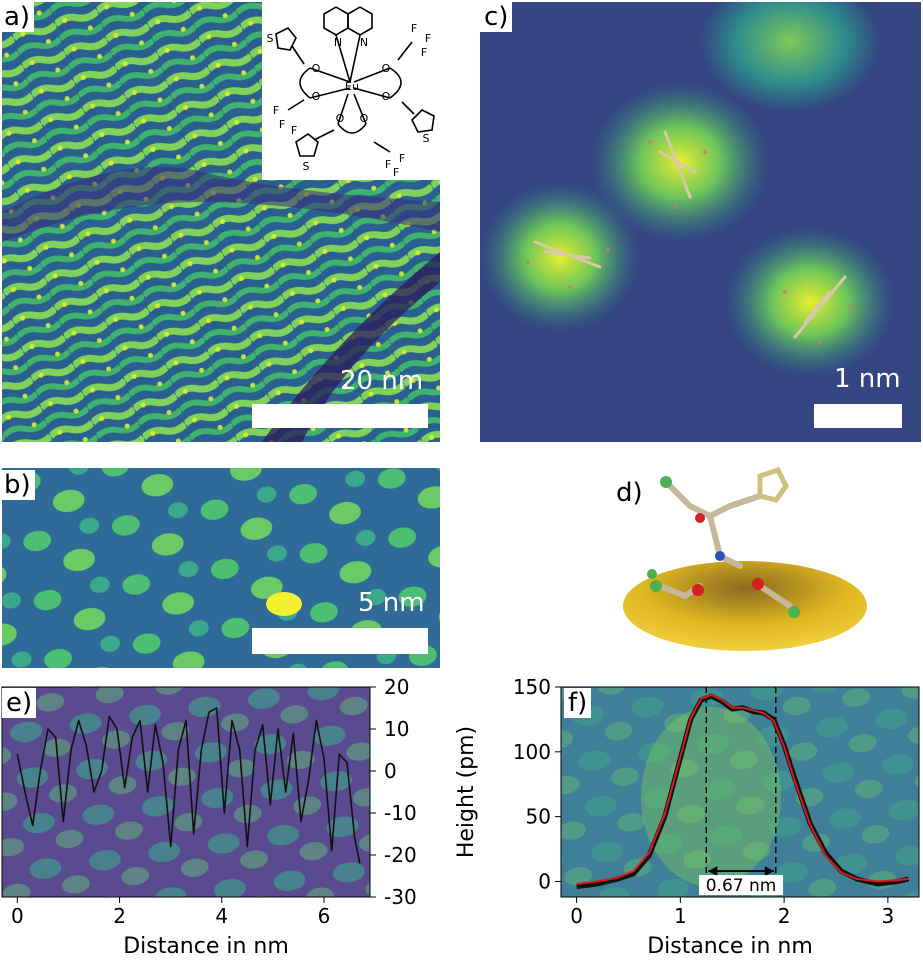 This screenshot has height=965, width=923. Describe the element at coordinates (352, 86) in the screenshot. I see `atom-eu-label: Eu` at that location.